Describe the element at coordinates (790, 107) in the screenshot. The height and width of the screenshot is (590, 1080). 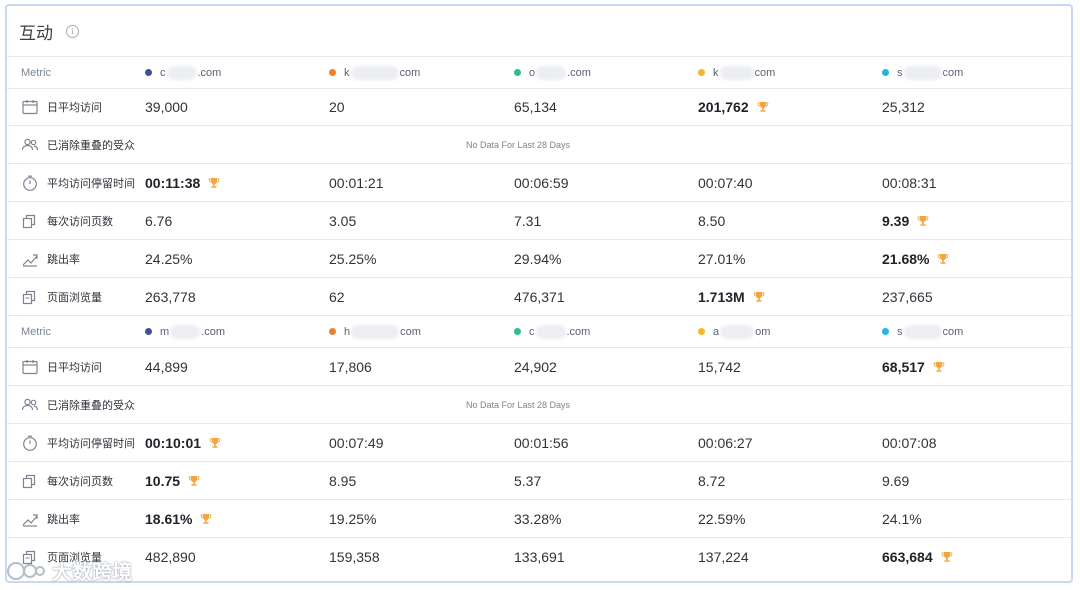
I see `metric-value: 201,762` at that location.